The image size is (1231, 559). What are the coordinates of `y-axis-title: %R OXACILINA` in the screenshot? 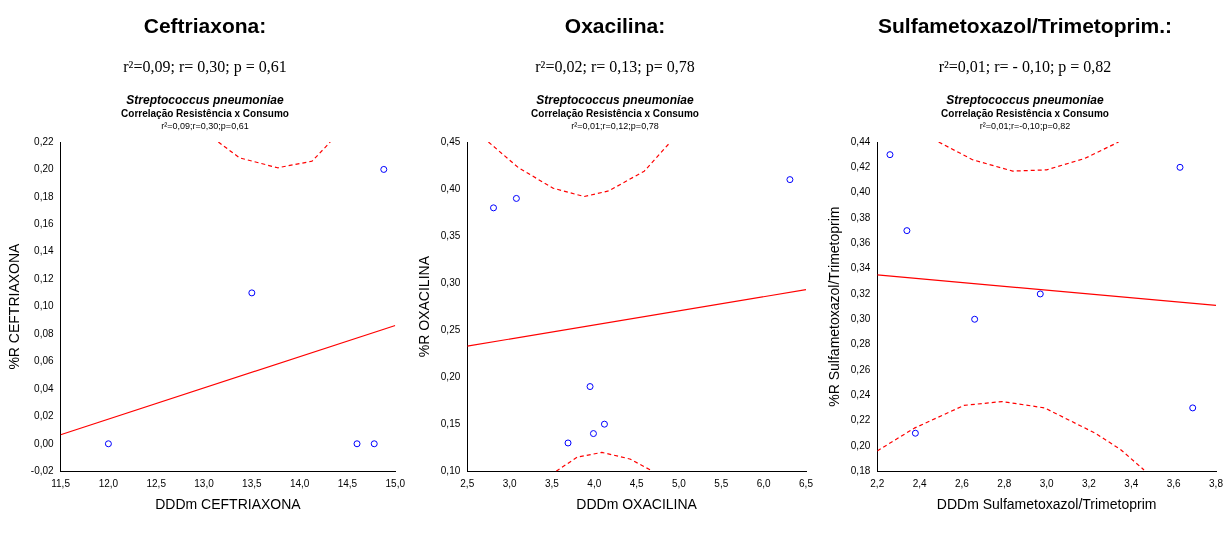 It's located at (423, 306).